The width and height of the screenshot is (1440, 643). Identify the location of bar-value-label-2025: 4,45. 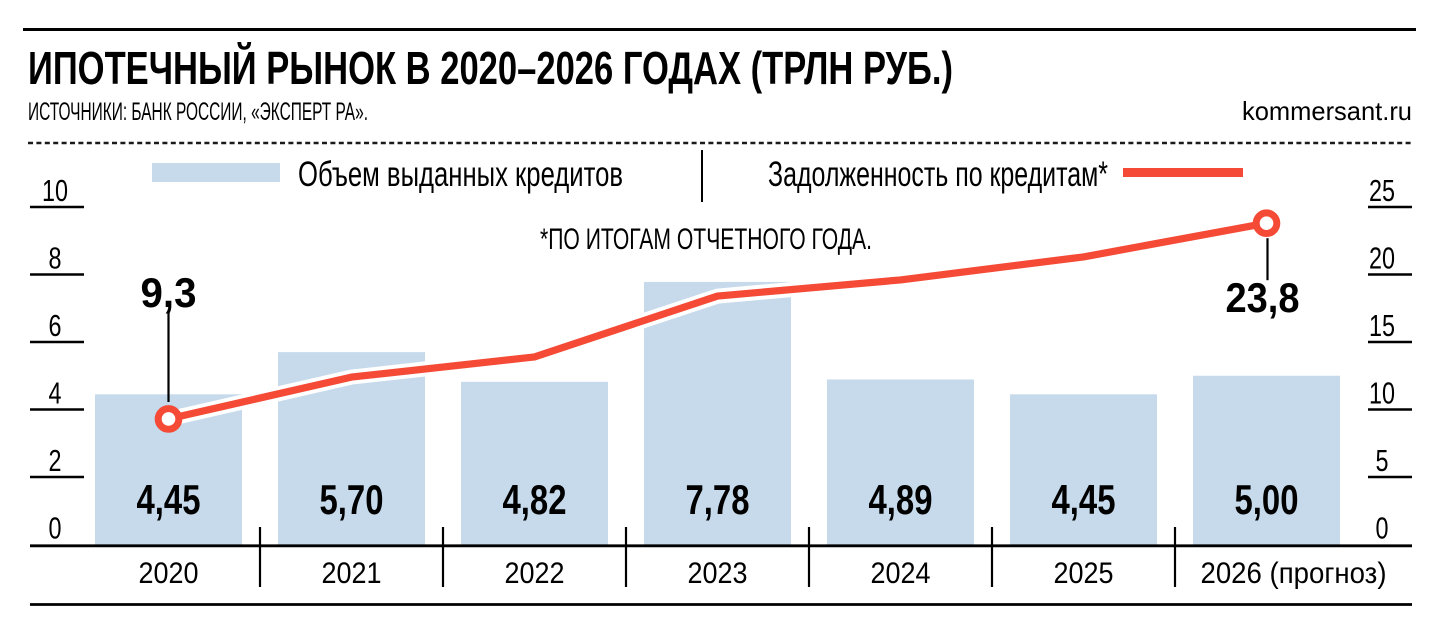
(1084, 499).